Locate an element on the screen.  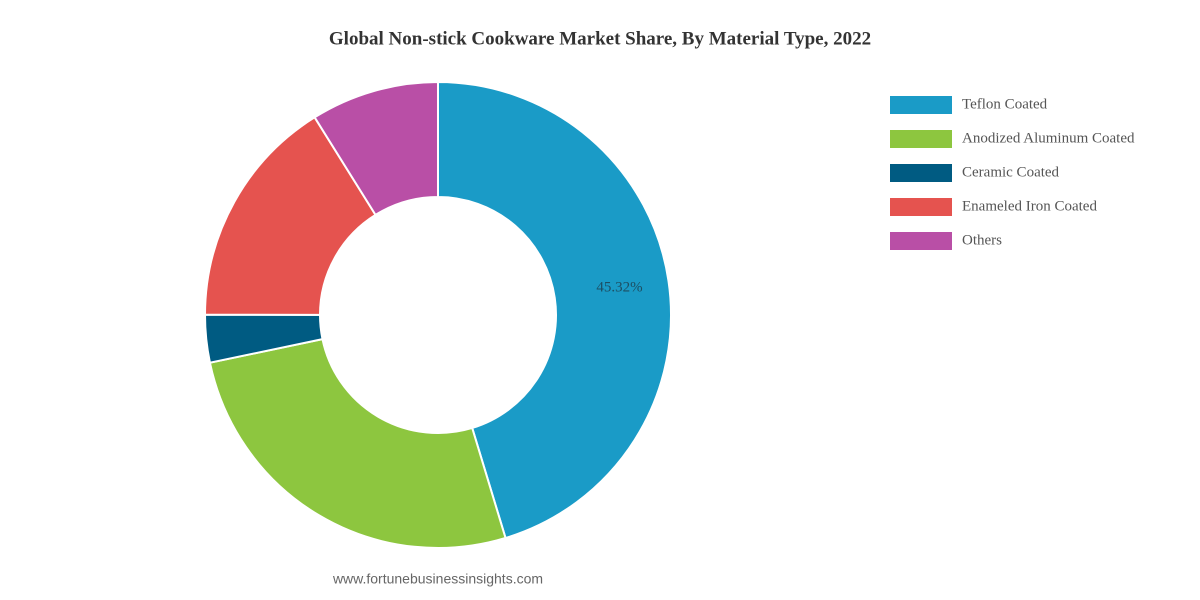
legend-label: Others is located at coordinates (982, 240).